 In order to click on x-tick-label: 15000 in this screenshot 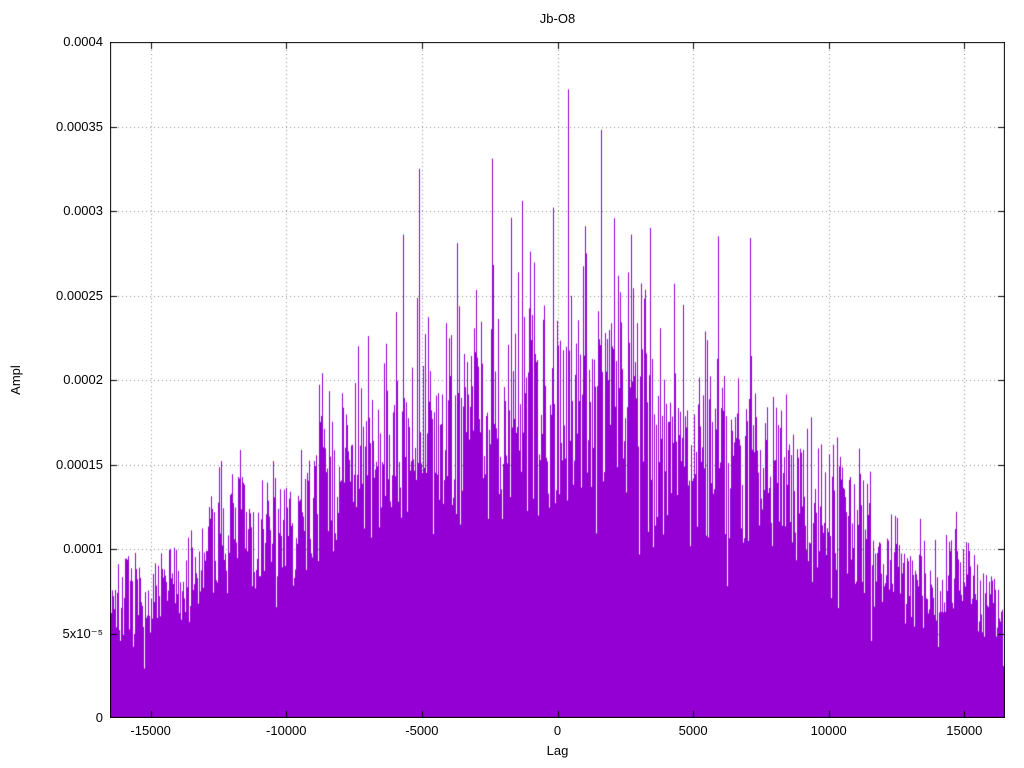, I will do `click(964, 730)`.